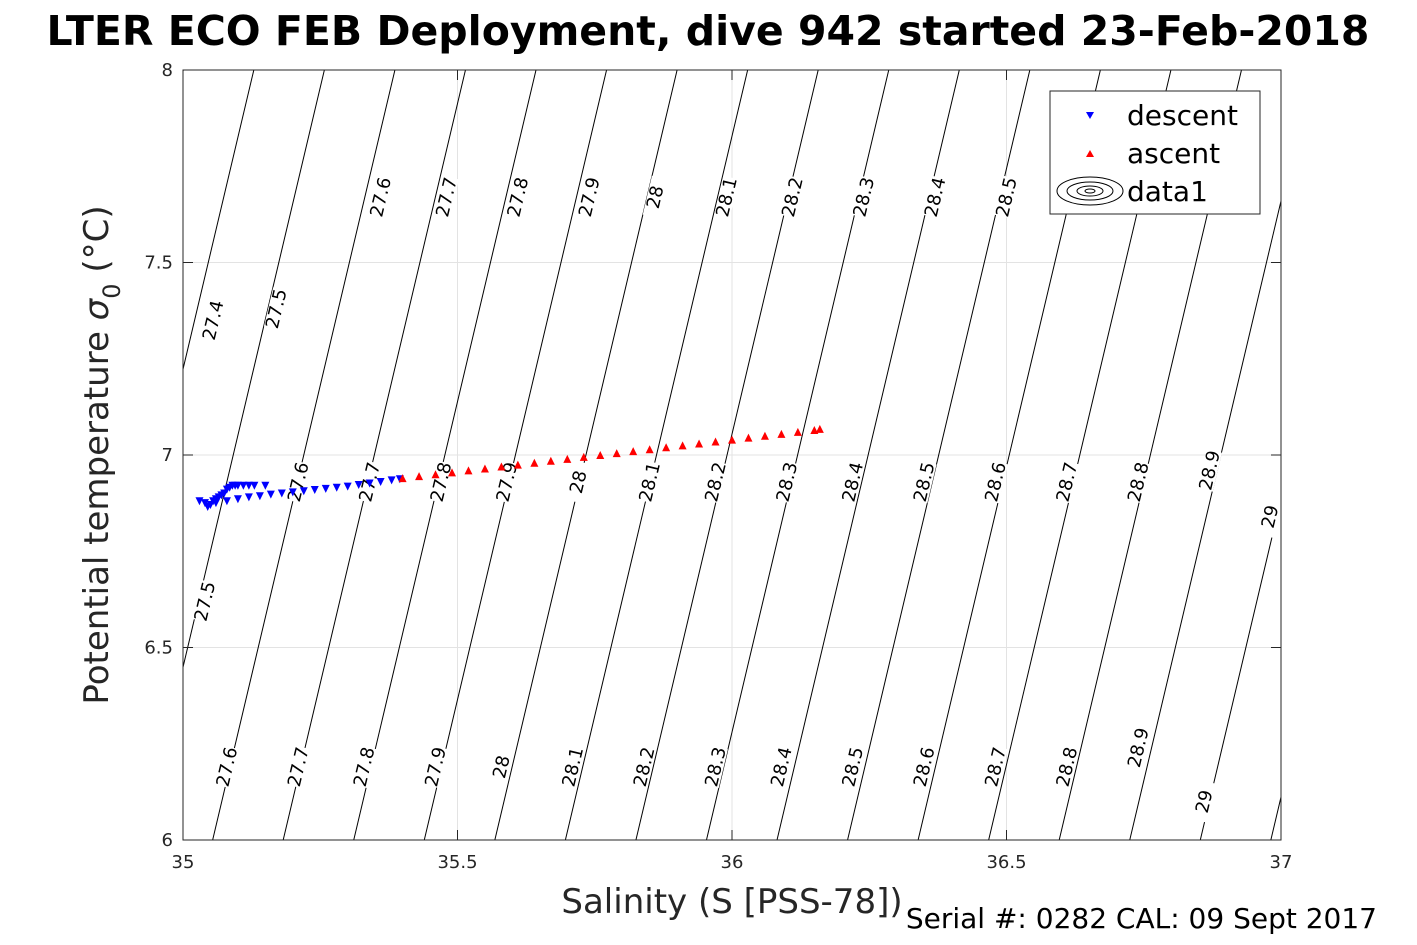  I want to click on y-tick-label: 8, so click(167, 70).